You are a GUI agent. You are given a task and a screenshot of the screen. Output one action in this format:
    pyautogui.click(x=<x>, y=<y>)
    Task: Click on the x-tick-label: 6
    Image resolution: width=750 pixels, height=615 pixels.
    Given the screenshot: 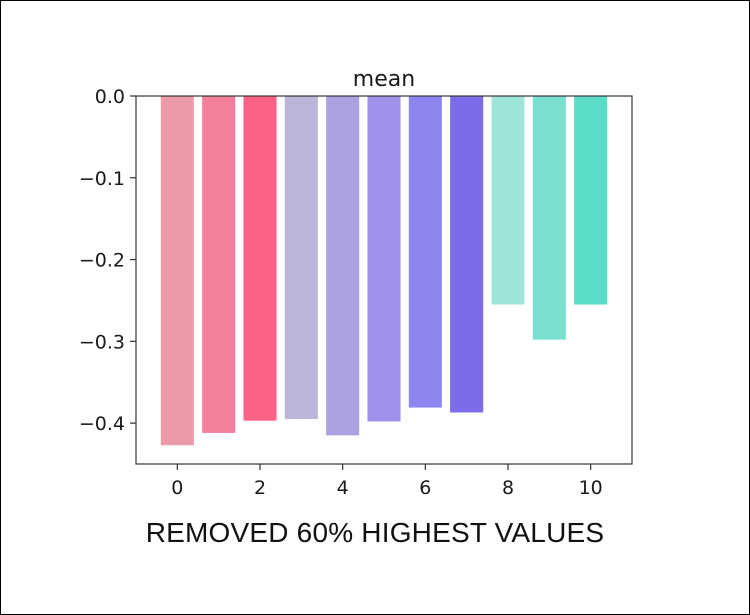 What is the action you would take?
    pyautogui.click(x=425, y=488)
    